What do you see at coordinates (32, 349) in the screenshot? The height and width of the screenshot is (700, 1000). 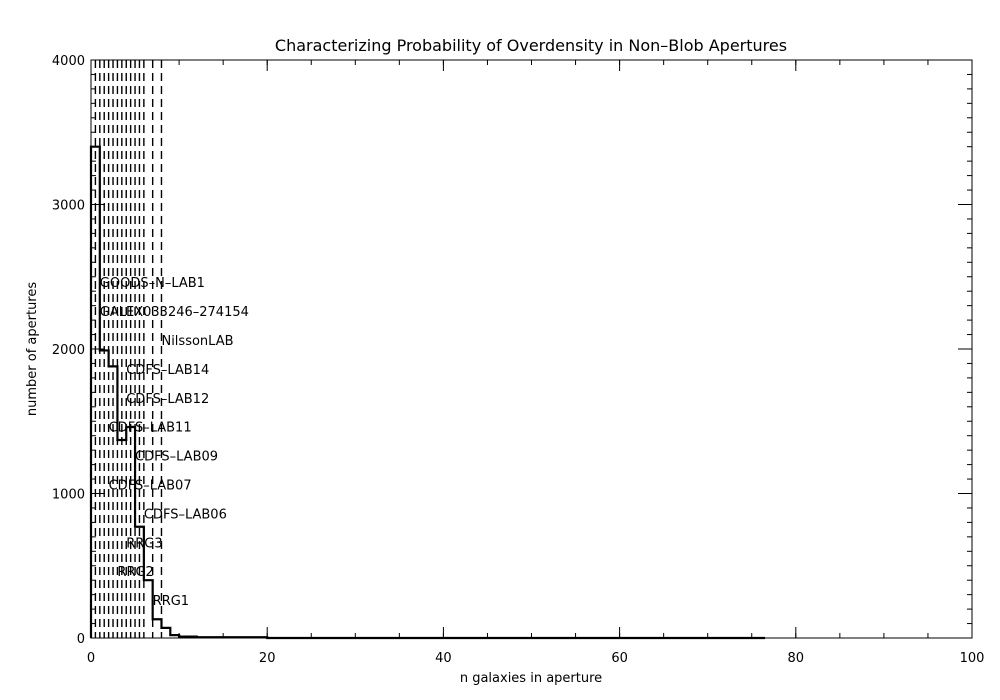 I see `y-axis-label: number of apertures` at bounding box center [32, 349].